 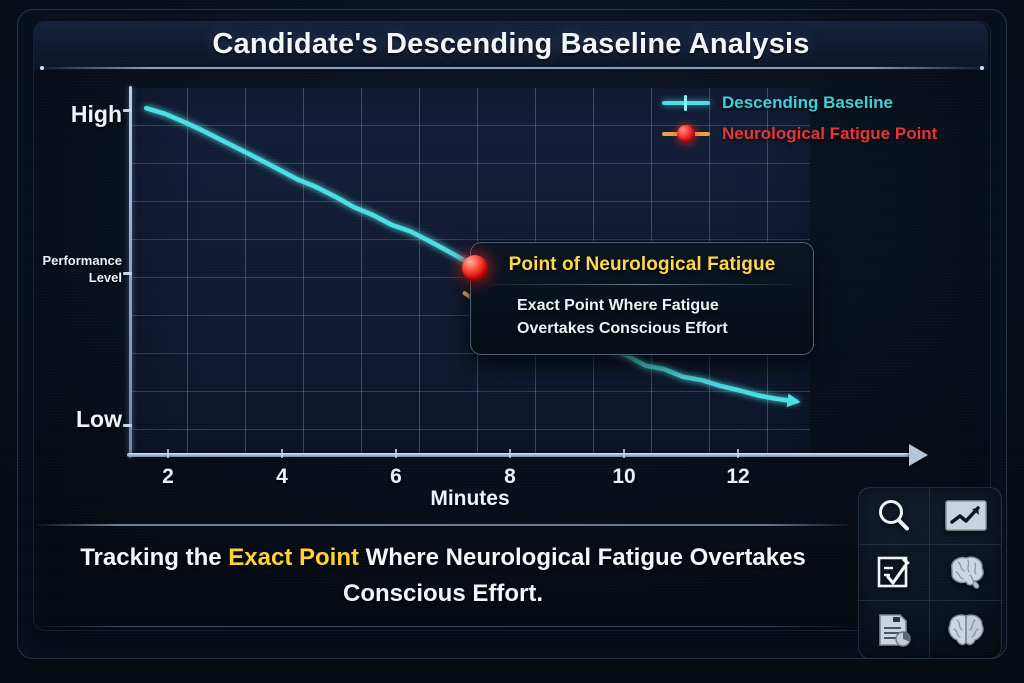 I want to click on tooltip-divider, so click(x=642, y=284).